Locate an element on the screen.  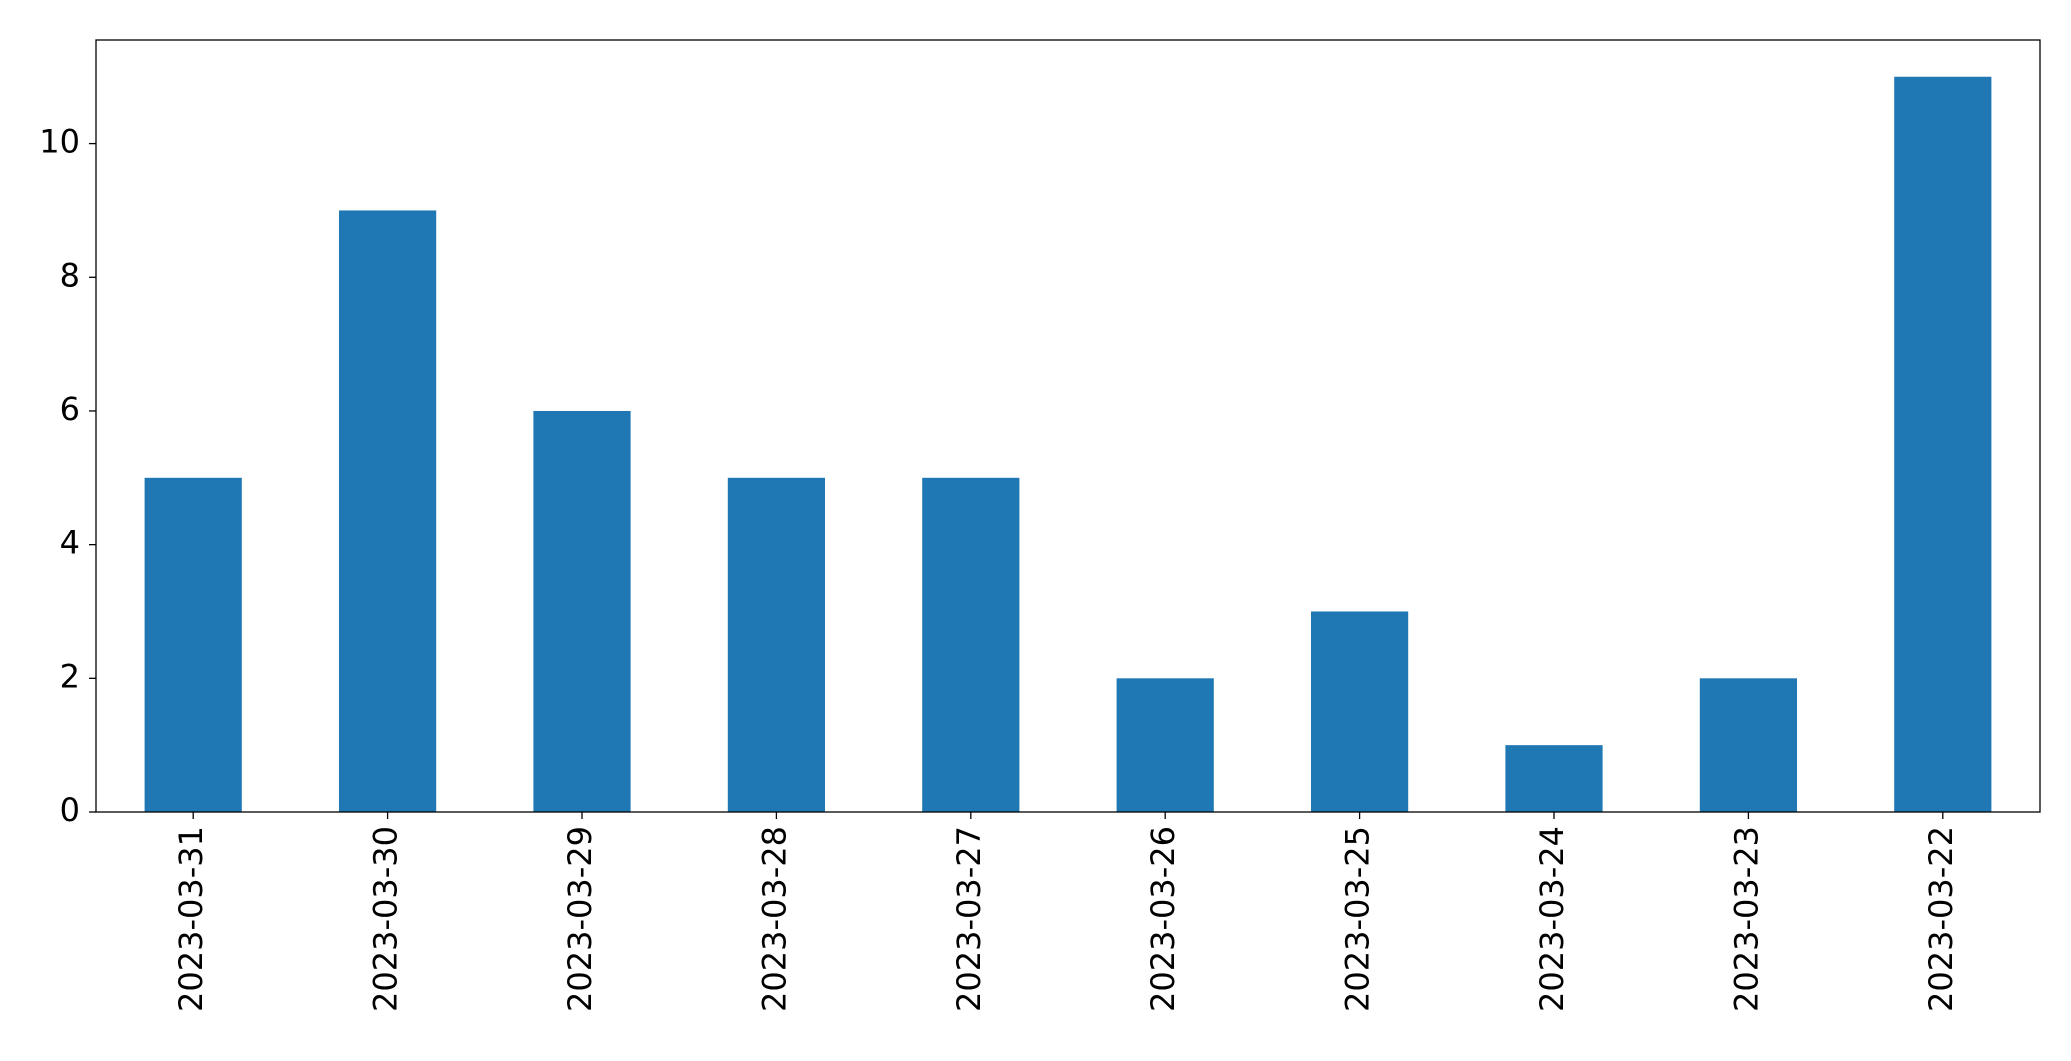
x-tick-label: 2023-03-25 is located at coordinates (1358, 919).